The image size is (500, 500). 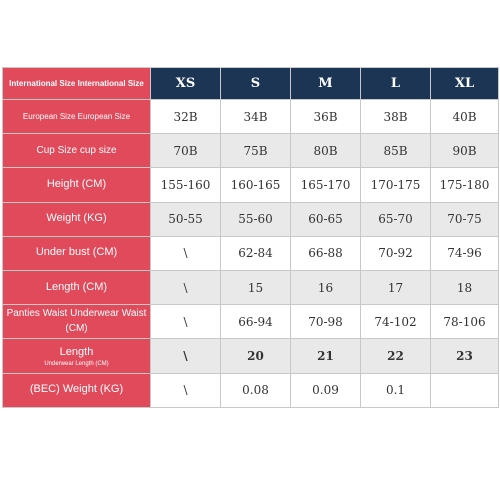 What do you see at coordinates (255, 116) in the screenshot?
I see `value-cell: 34B` at bounding box center [255, 116].